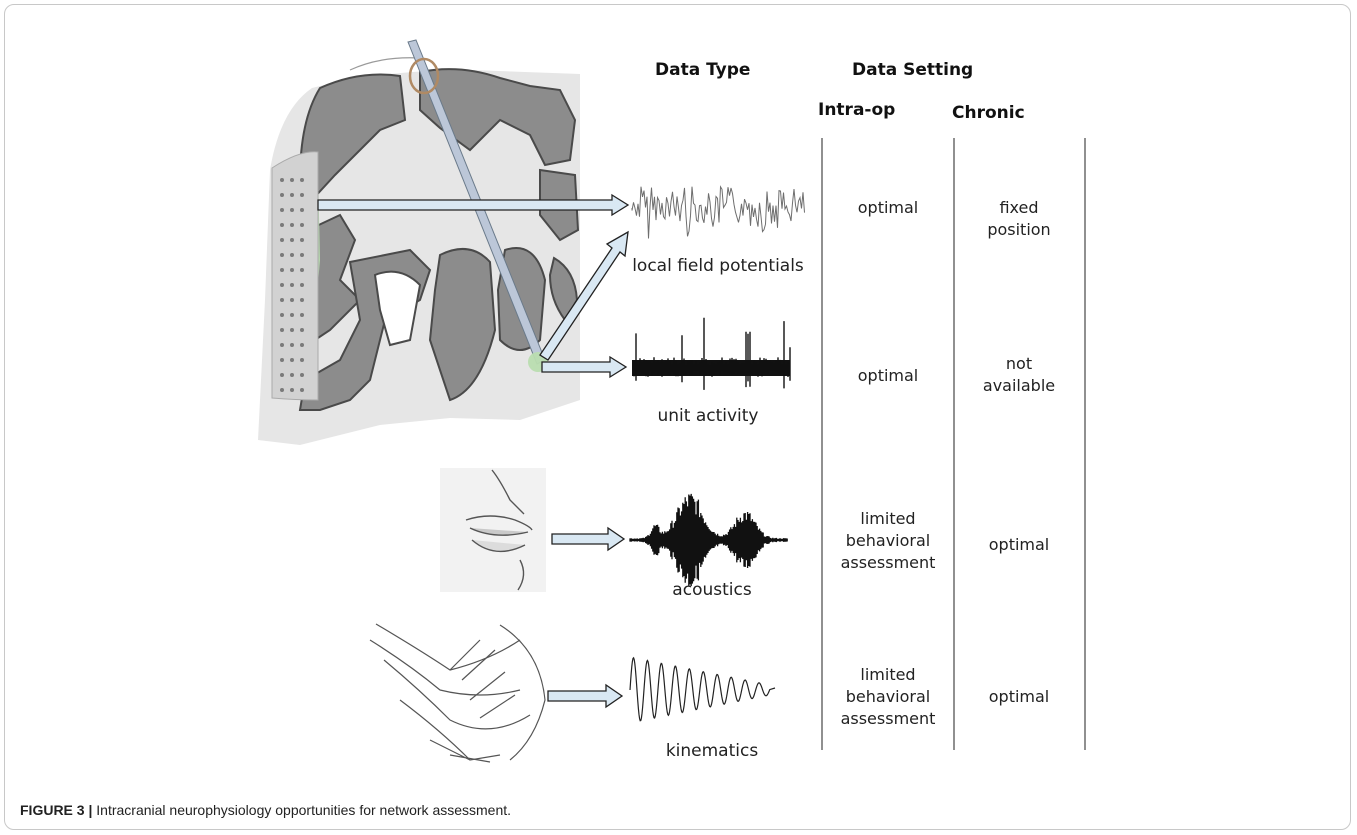  I want to click on label-kinematics: kinematics, so click(712, 751).